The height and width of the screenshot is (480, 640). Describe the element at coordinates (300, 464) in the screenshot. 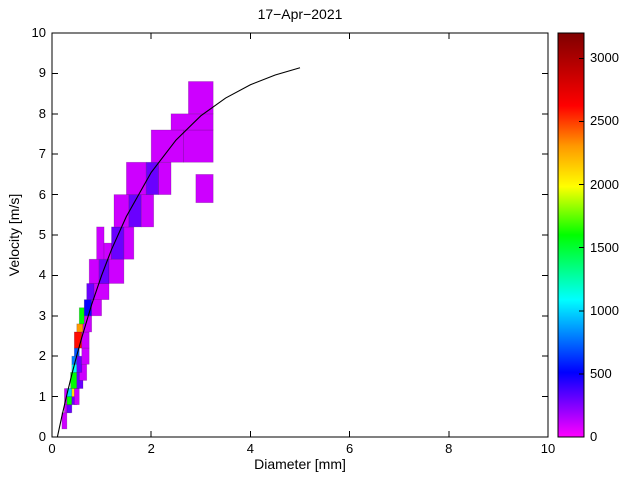

I see `x-axis-label: Diameter [mm]` at that location.